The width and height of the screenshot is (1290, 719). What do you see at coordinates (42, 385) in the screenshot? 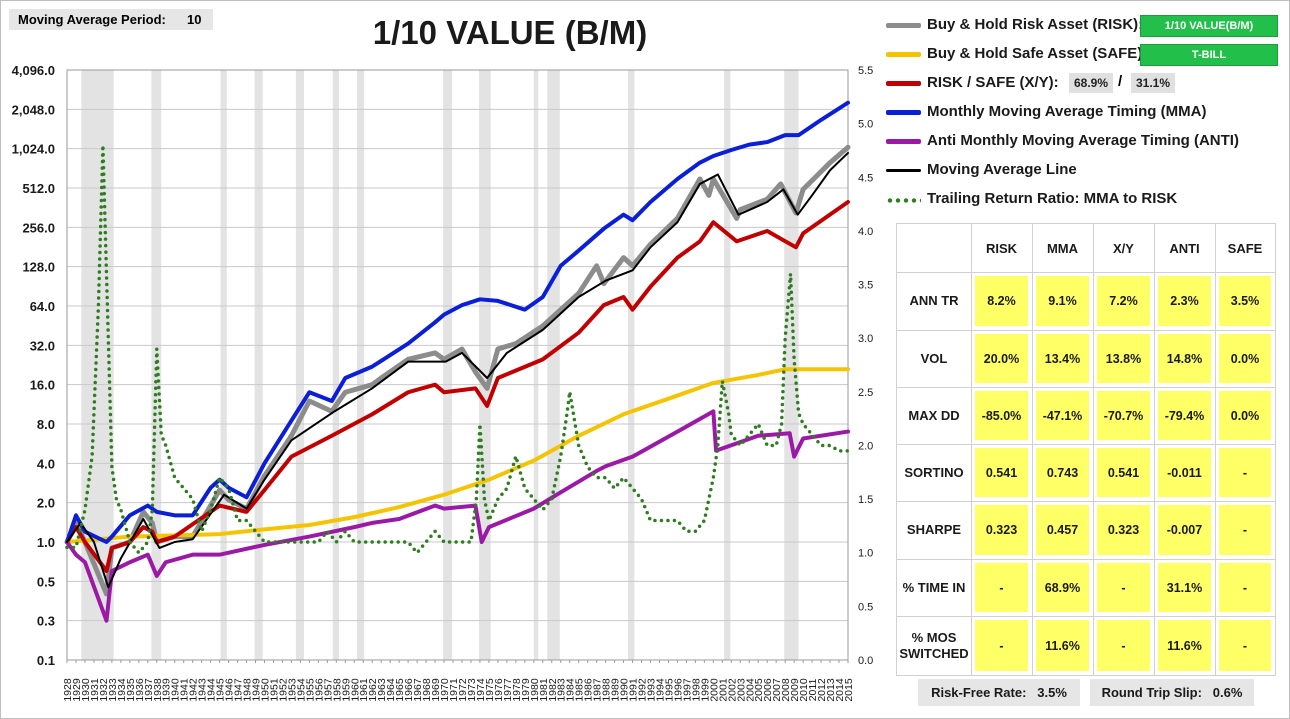
I see `y-left-tick-label: 16.0` at bounding box center [42, 385].